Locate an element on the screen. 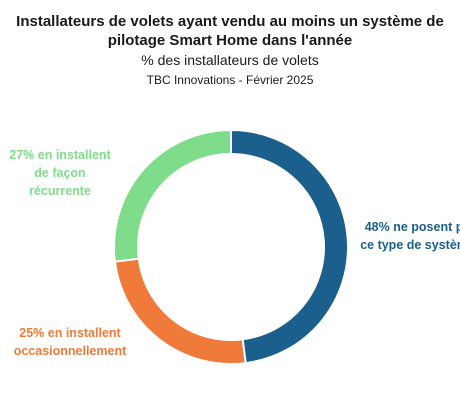 This screenshot has height=400, width=460. slice-label-none-line-1: 48% ne posent pas is located at coordinates (412, 227).